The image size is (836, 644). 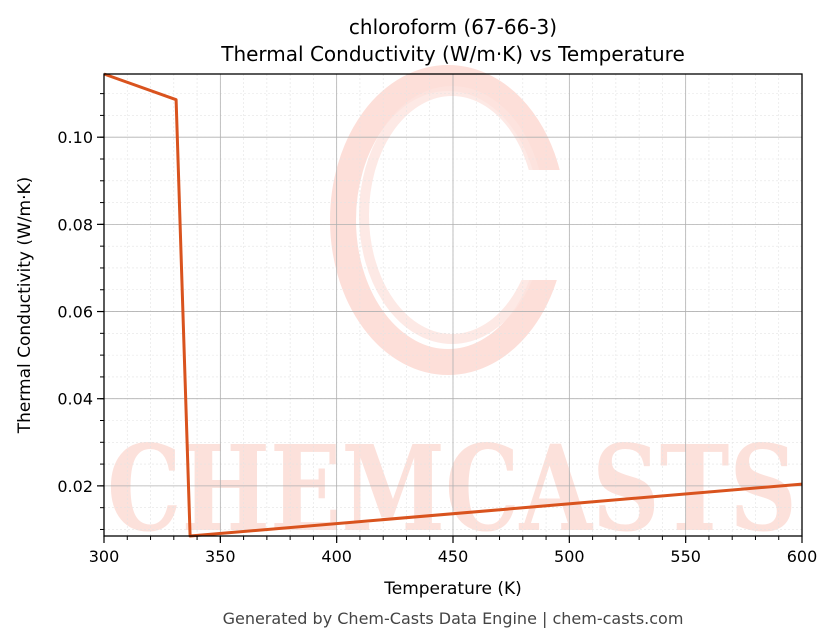 What do you see at coordinates (452, 589) in the screenshot?
I see `x-axis-label: Temperature (K)` at bounding box center [452, 589].